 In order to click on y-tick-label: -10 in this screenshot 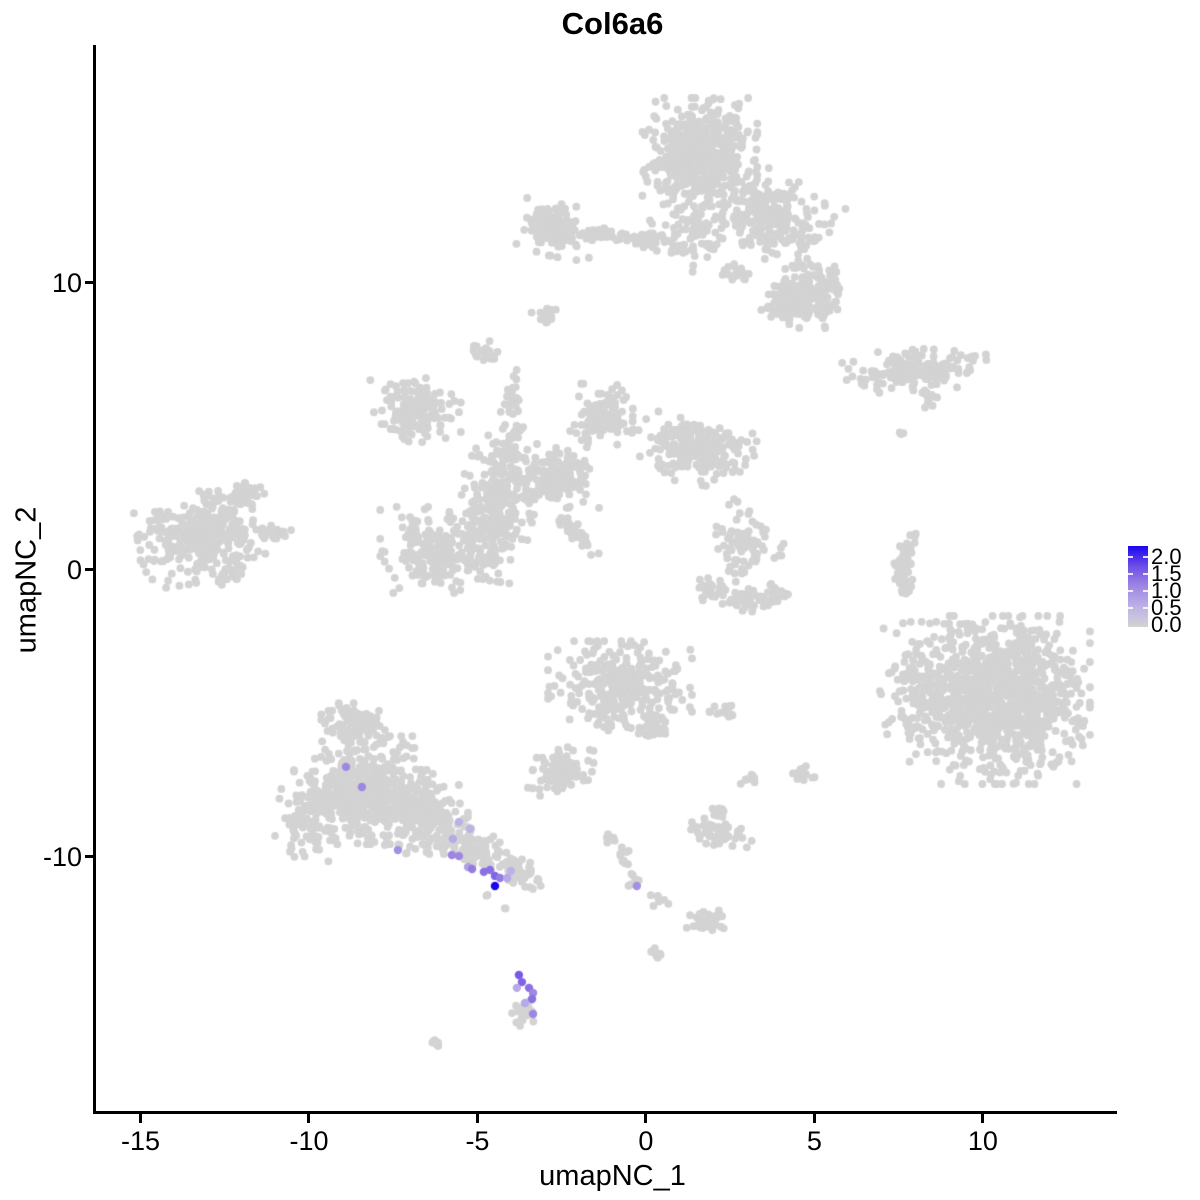, I will do `click(62, 856)`.